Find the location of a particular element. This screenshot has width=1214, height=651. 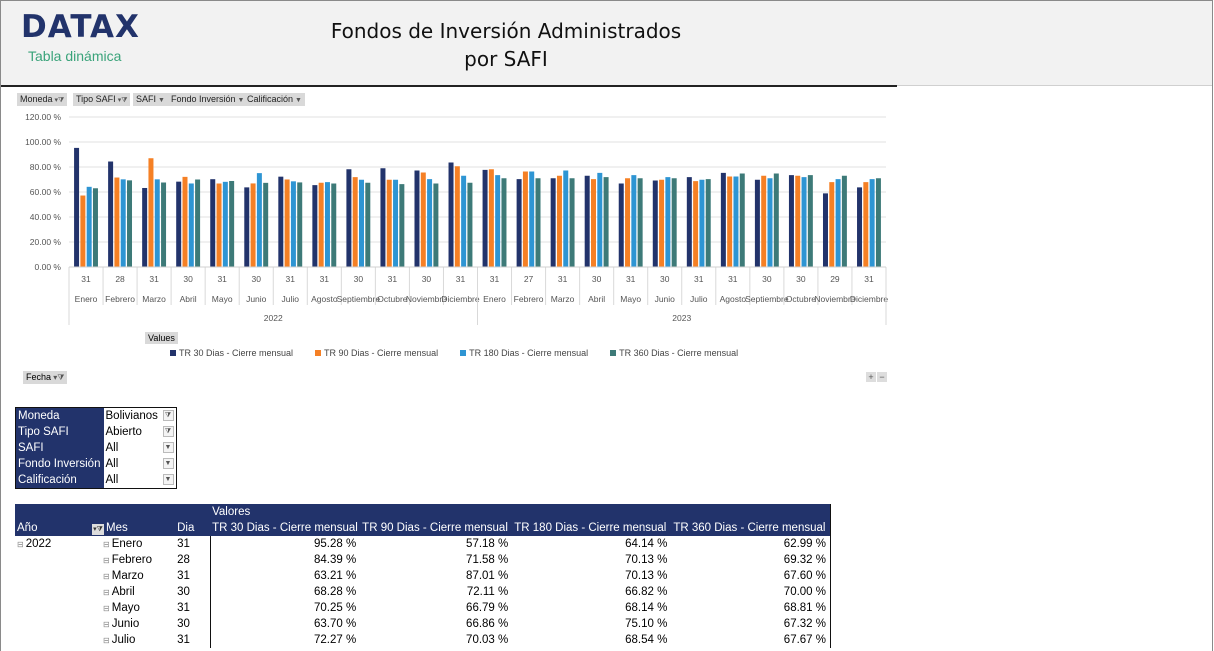

chart-filter-3: Fondo Inversión ▼ is located at coordinates (208, 99).